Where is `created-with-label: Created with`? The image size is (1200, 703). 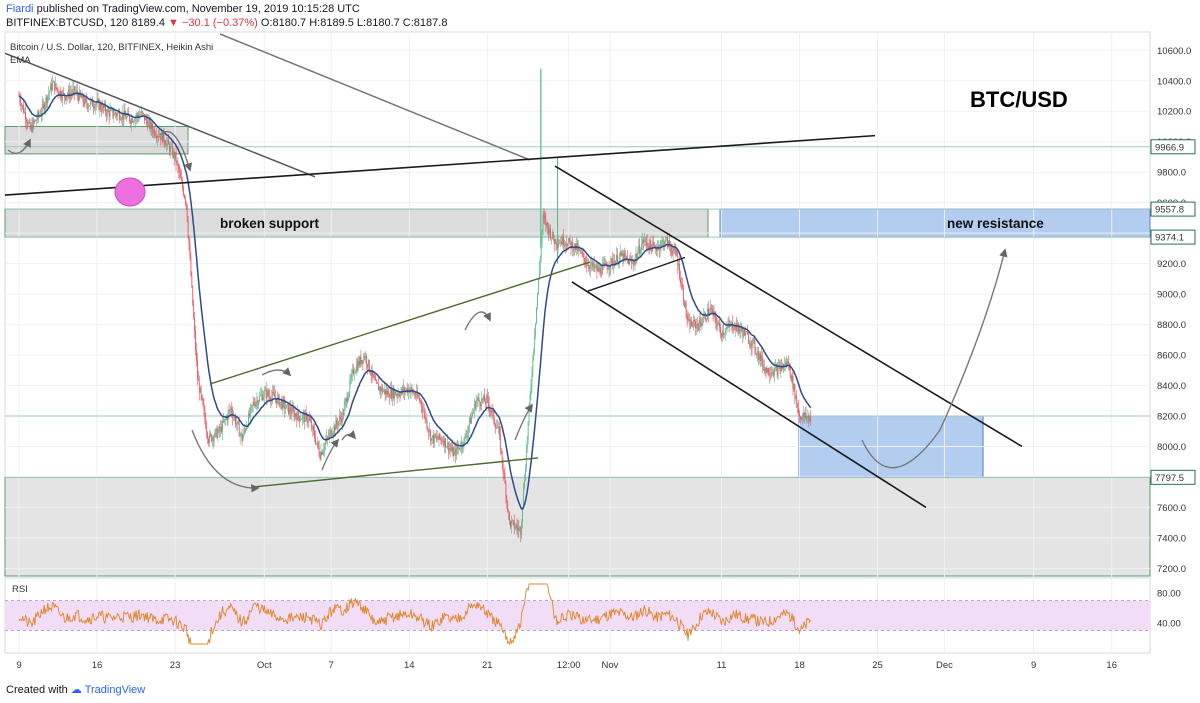
created-with-label: Created with is located at coordinates (37, 690).